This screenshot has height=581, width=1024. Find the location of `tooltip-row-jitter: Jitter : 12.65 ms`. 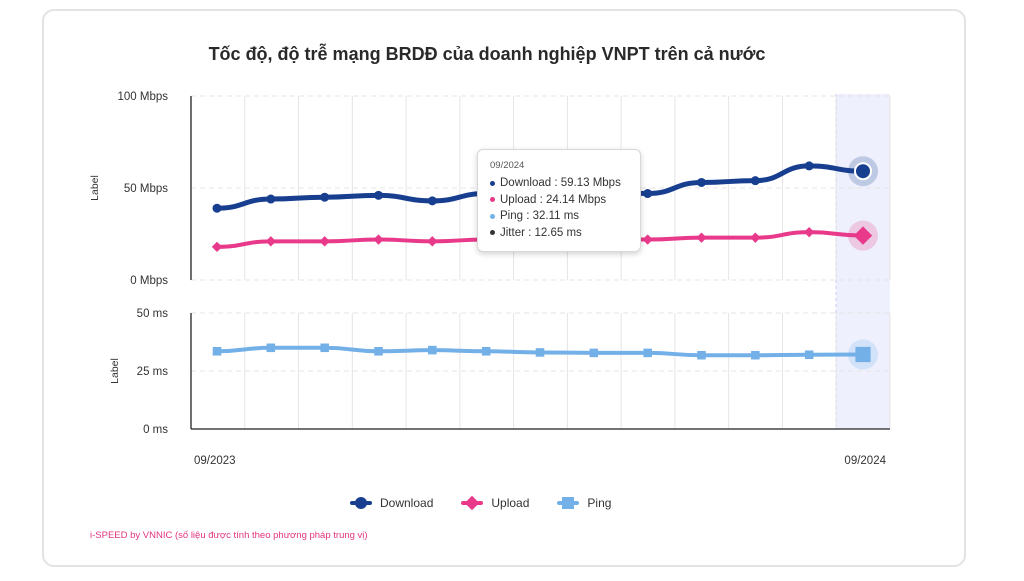

tooltip-row-jitter: Jitter : 12.65 ms is located at coordinates (559, 233).